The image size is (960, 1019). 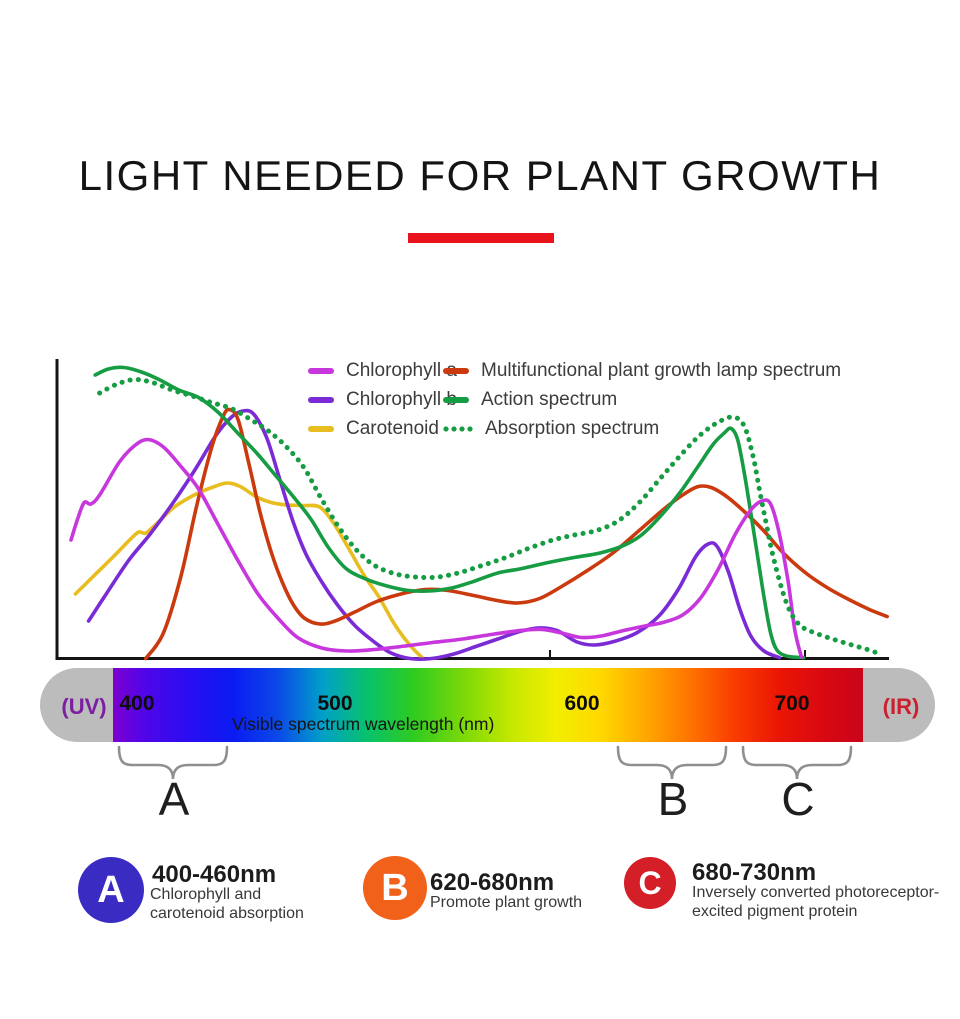 I want to click on legend-item-chlorophyll-b: Chlorophyll b, so click(x=382, y=399).